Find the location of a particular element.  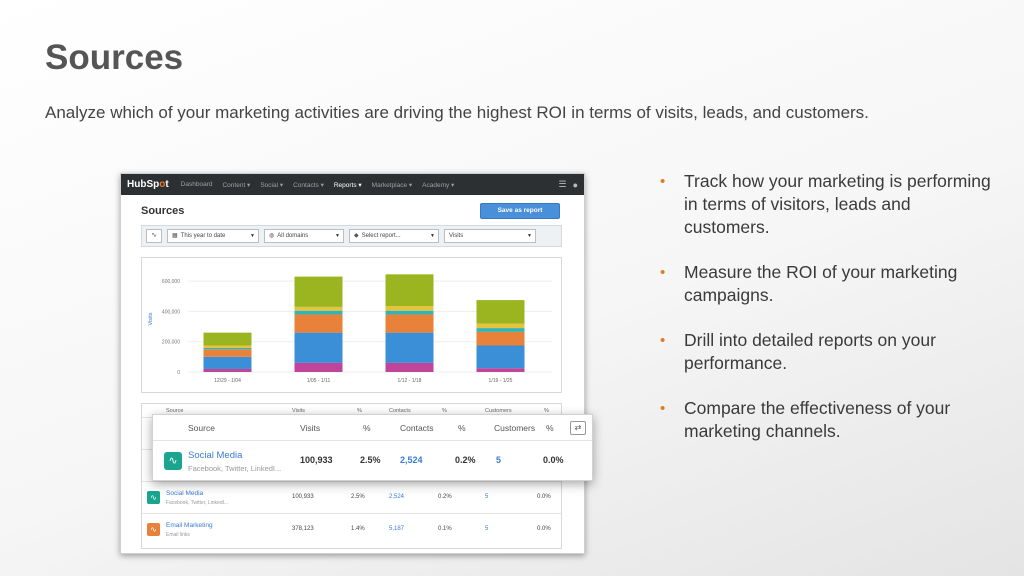

nav-content: Content ▾ is located at coordinates (236, 185).